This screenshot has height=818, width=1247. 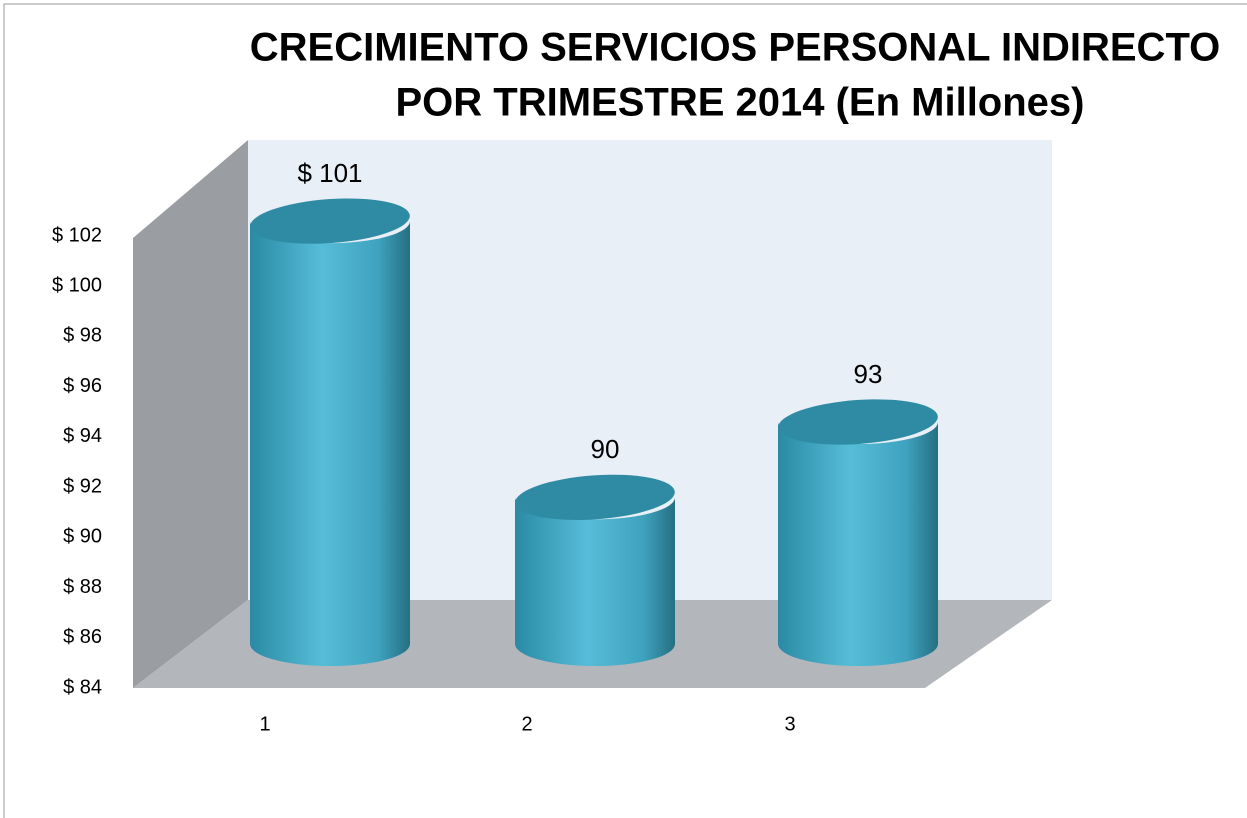 What do you see at coordinates (329, 173) in the screenshot?
I see `value-label: $ 101` at bounding box center [329, 173].